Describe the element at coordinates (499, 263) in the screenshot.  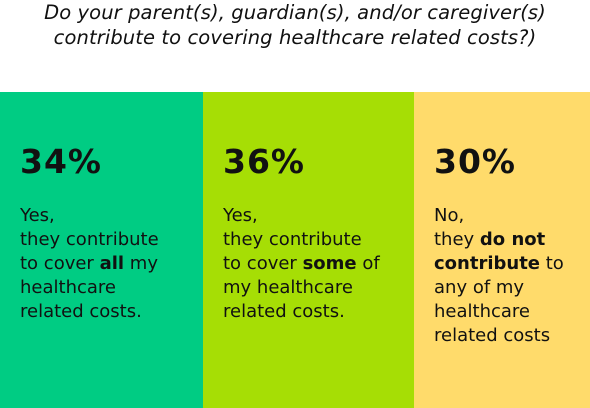
I see `description-line: contribute to` at that location.